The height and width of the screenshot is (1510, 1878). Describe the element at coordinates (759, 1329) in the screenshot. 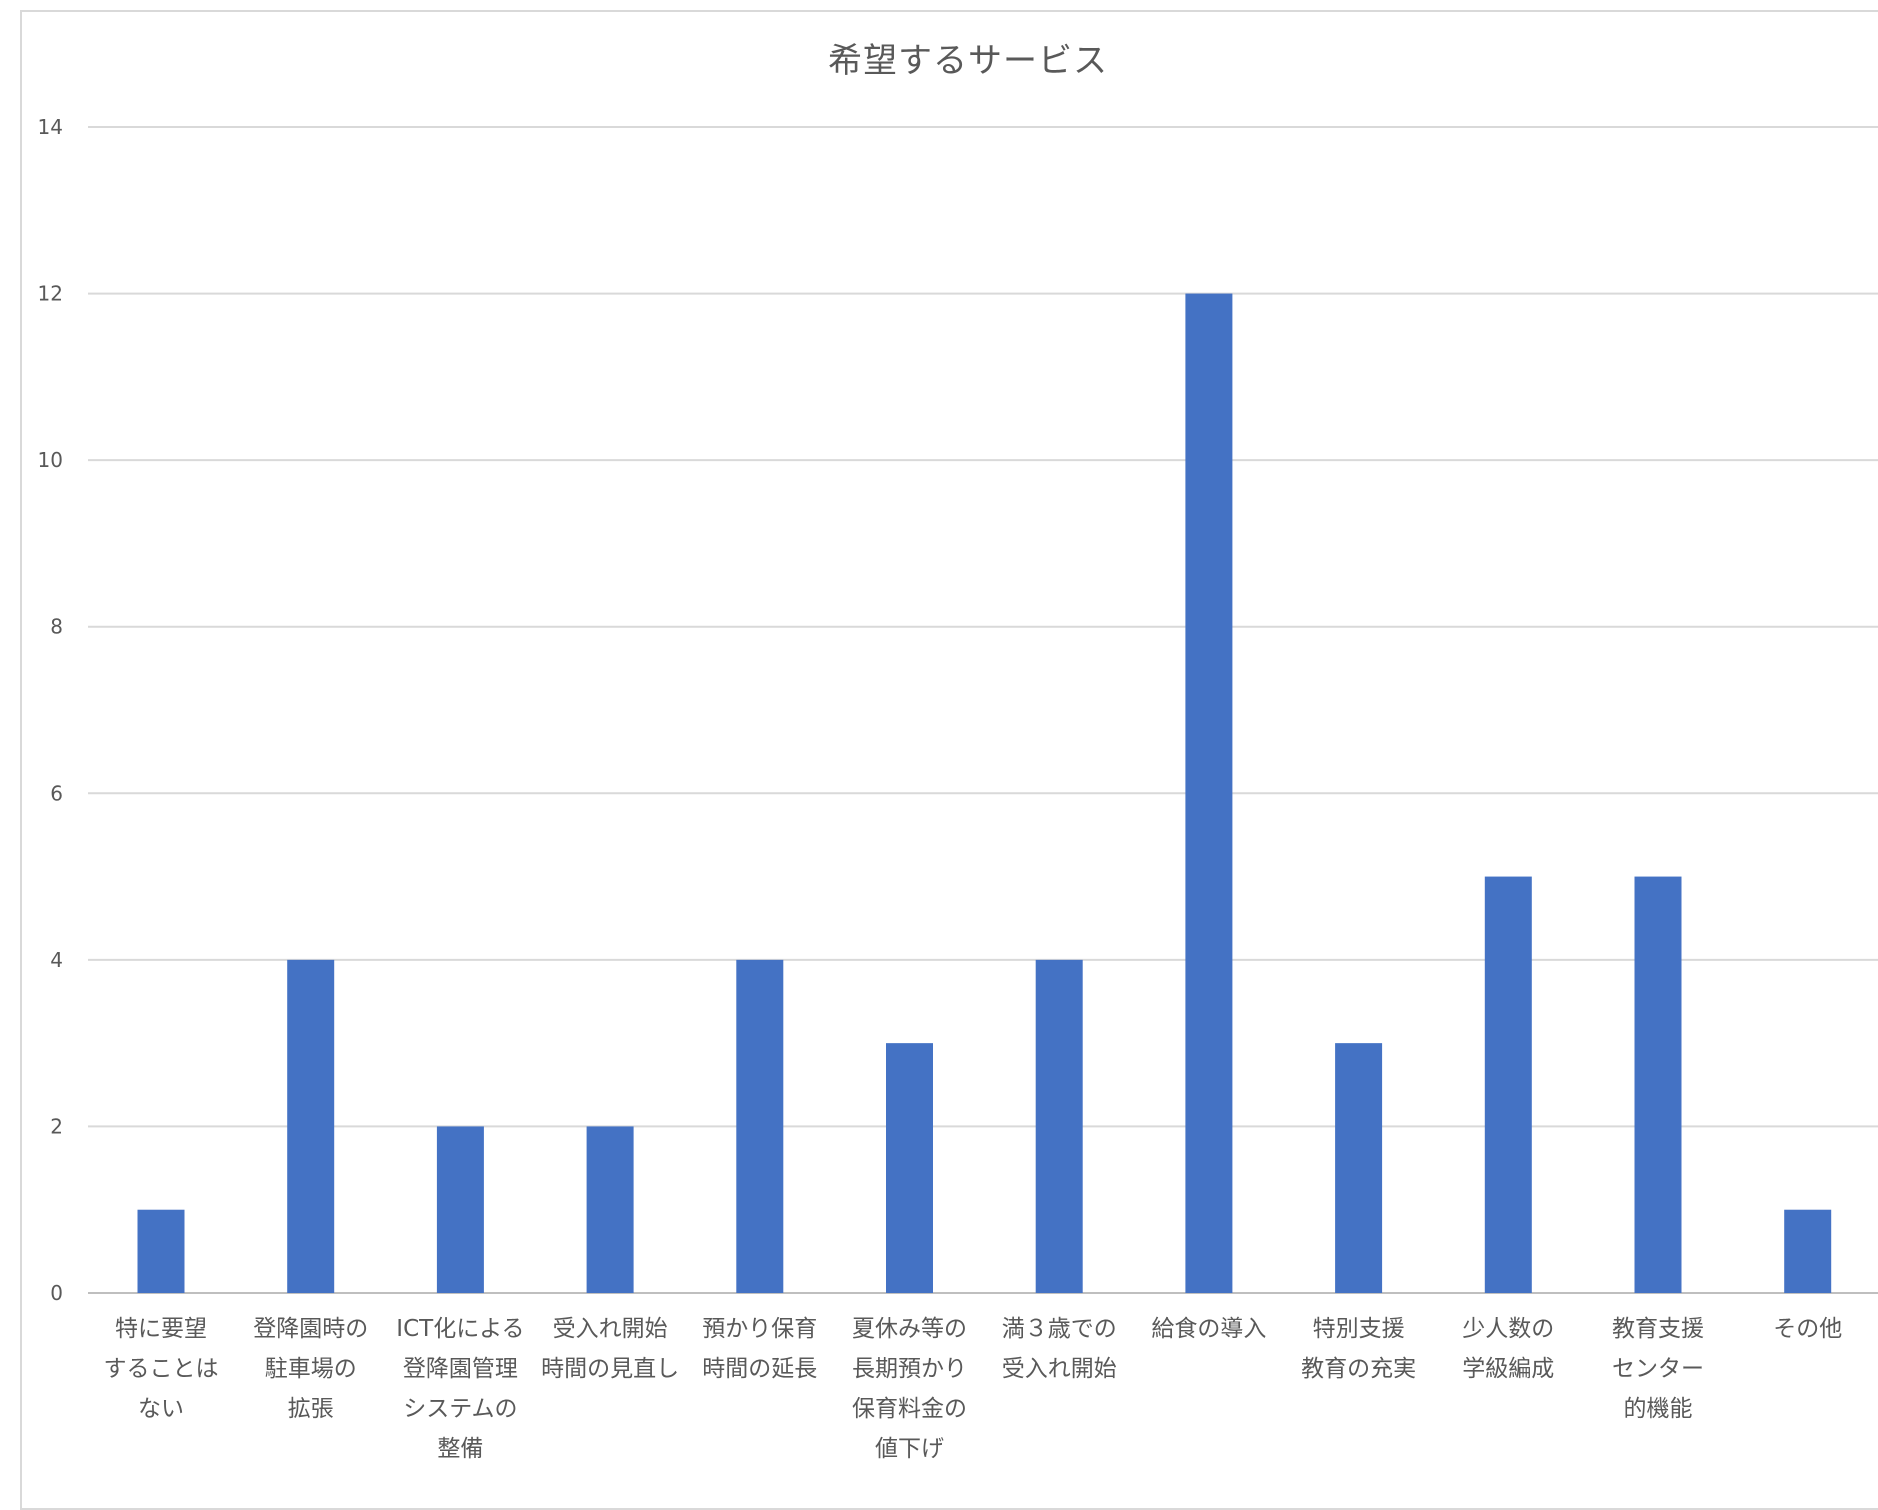

I see `x-tick-label-line: 預かり保育` at that location.